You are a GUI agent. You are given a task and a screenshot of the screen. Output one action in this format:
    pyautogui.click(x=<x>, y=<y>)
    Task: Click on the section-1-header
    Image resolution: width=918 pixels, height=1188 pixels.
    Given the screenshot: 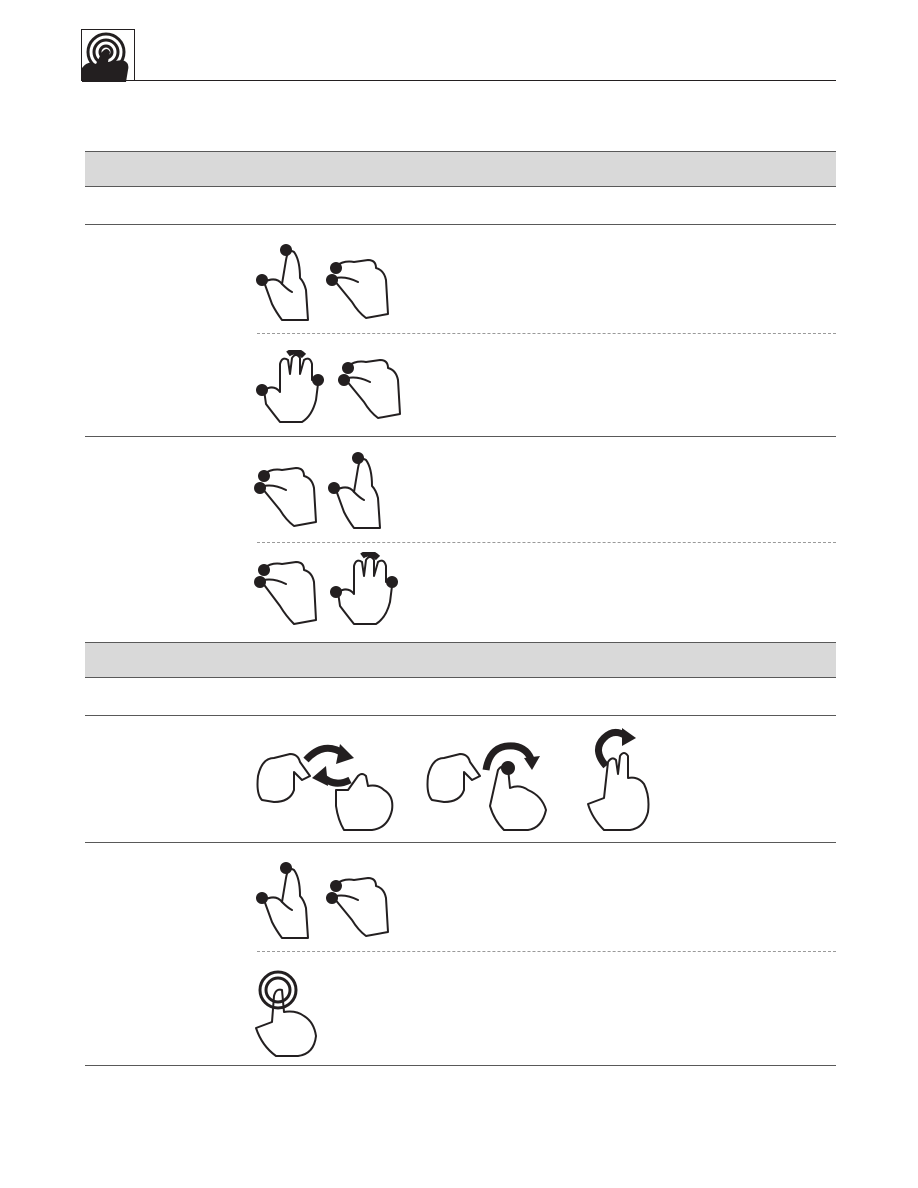 What is the action you would take?
    pyautogui.click(x=460, y=169)
    